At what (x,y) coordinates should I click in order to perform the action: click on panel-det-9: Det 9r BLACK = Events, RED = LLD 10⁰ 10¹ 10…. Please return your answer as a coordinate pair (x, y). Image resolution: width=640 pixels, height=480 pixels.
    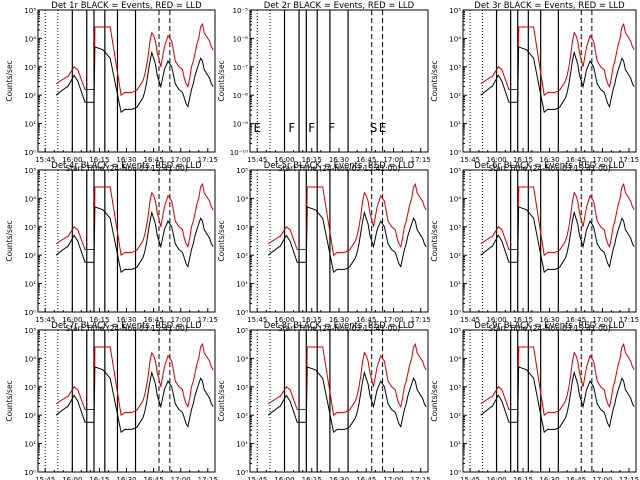
    Looking at the image, I should click on (534, 400).